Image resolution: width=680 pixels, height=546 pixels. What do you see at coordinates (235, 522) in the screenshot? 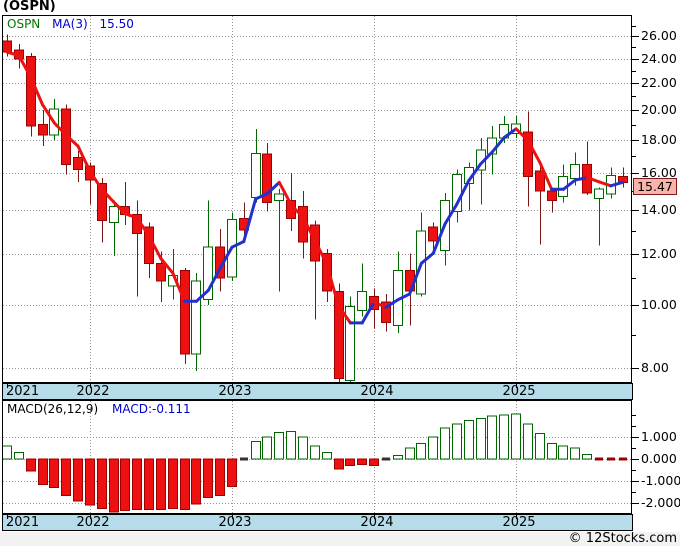
I see `year-label: 2023` at bounding box center [235, 522].